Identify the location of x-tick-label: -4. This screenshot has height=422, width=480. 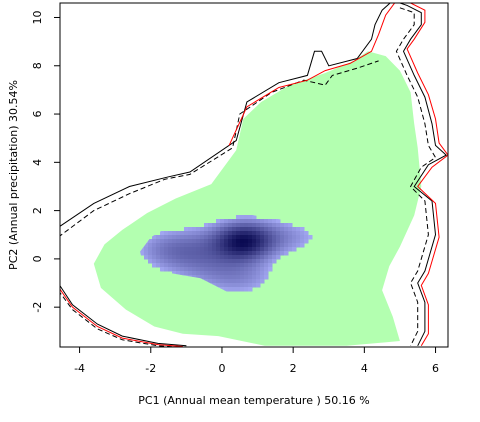
(79, 368).